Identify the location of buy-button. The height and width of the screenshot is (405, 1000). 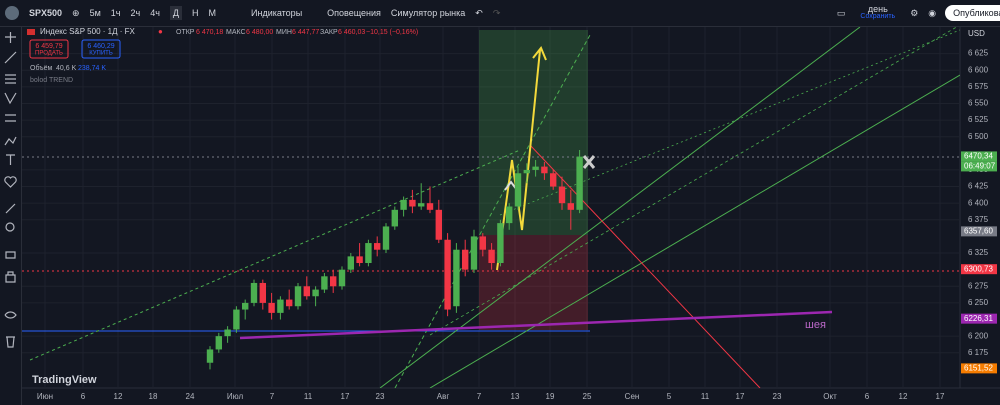
(101, 49).